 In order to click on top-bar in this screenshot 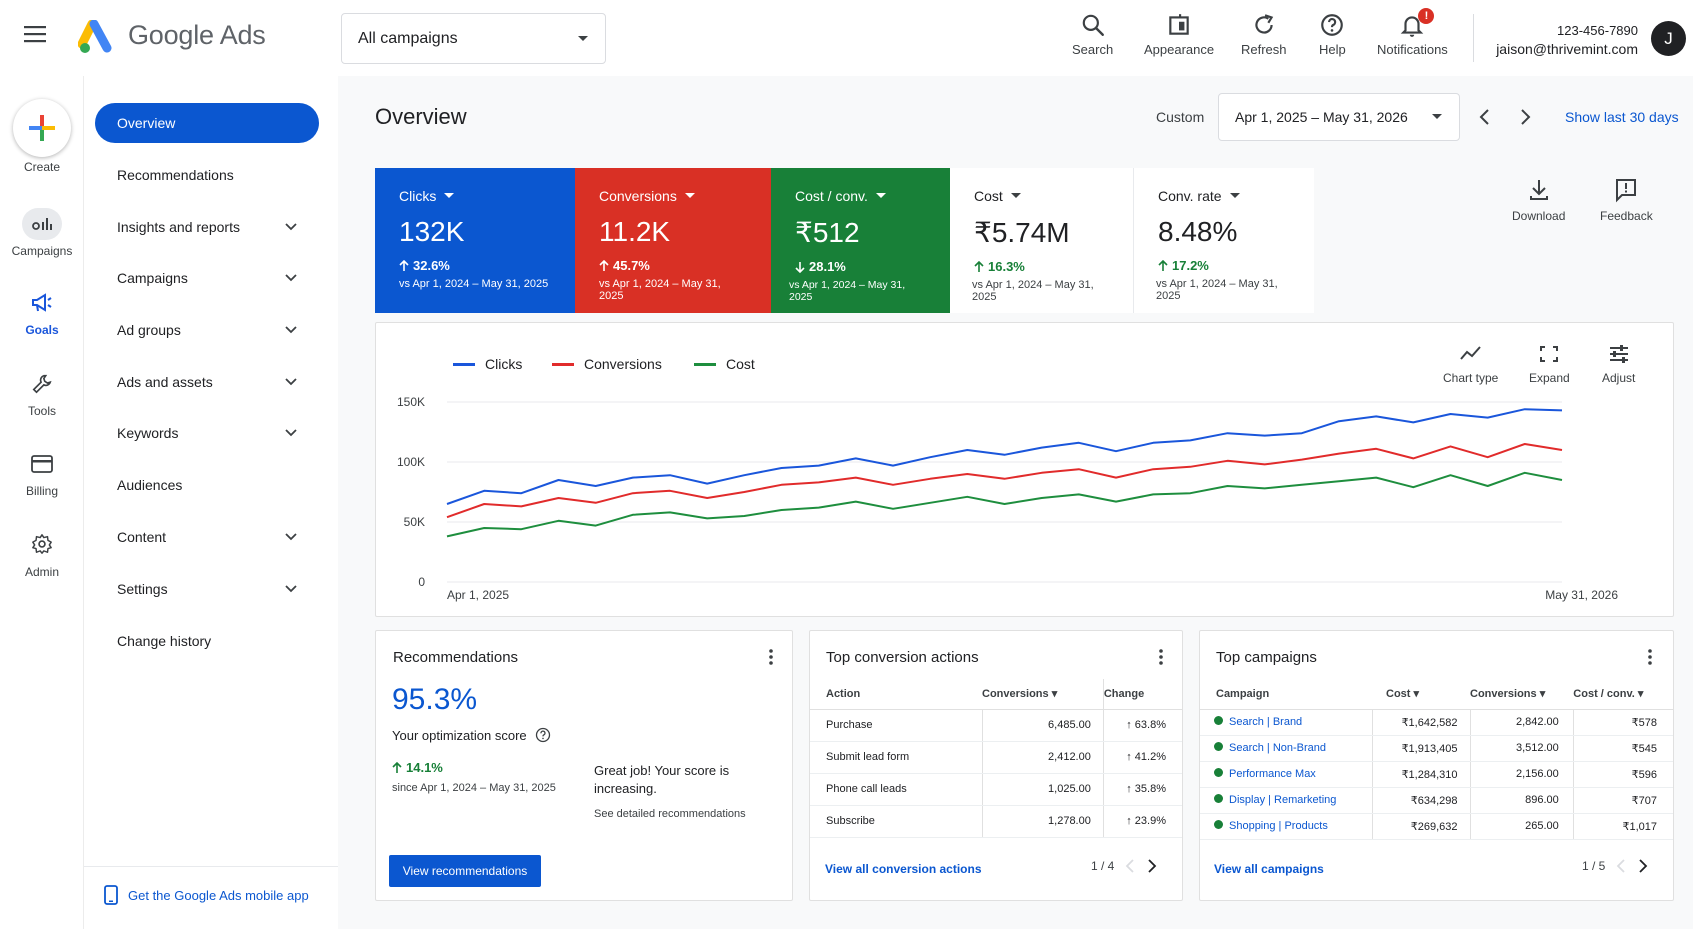, I will do `click(846, 38)`.